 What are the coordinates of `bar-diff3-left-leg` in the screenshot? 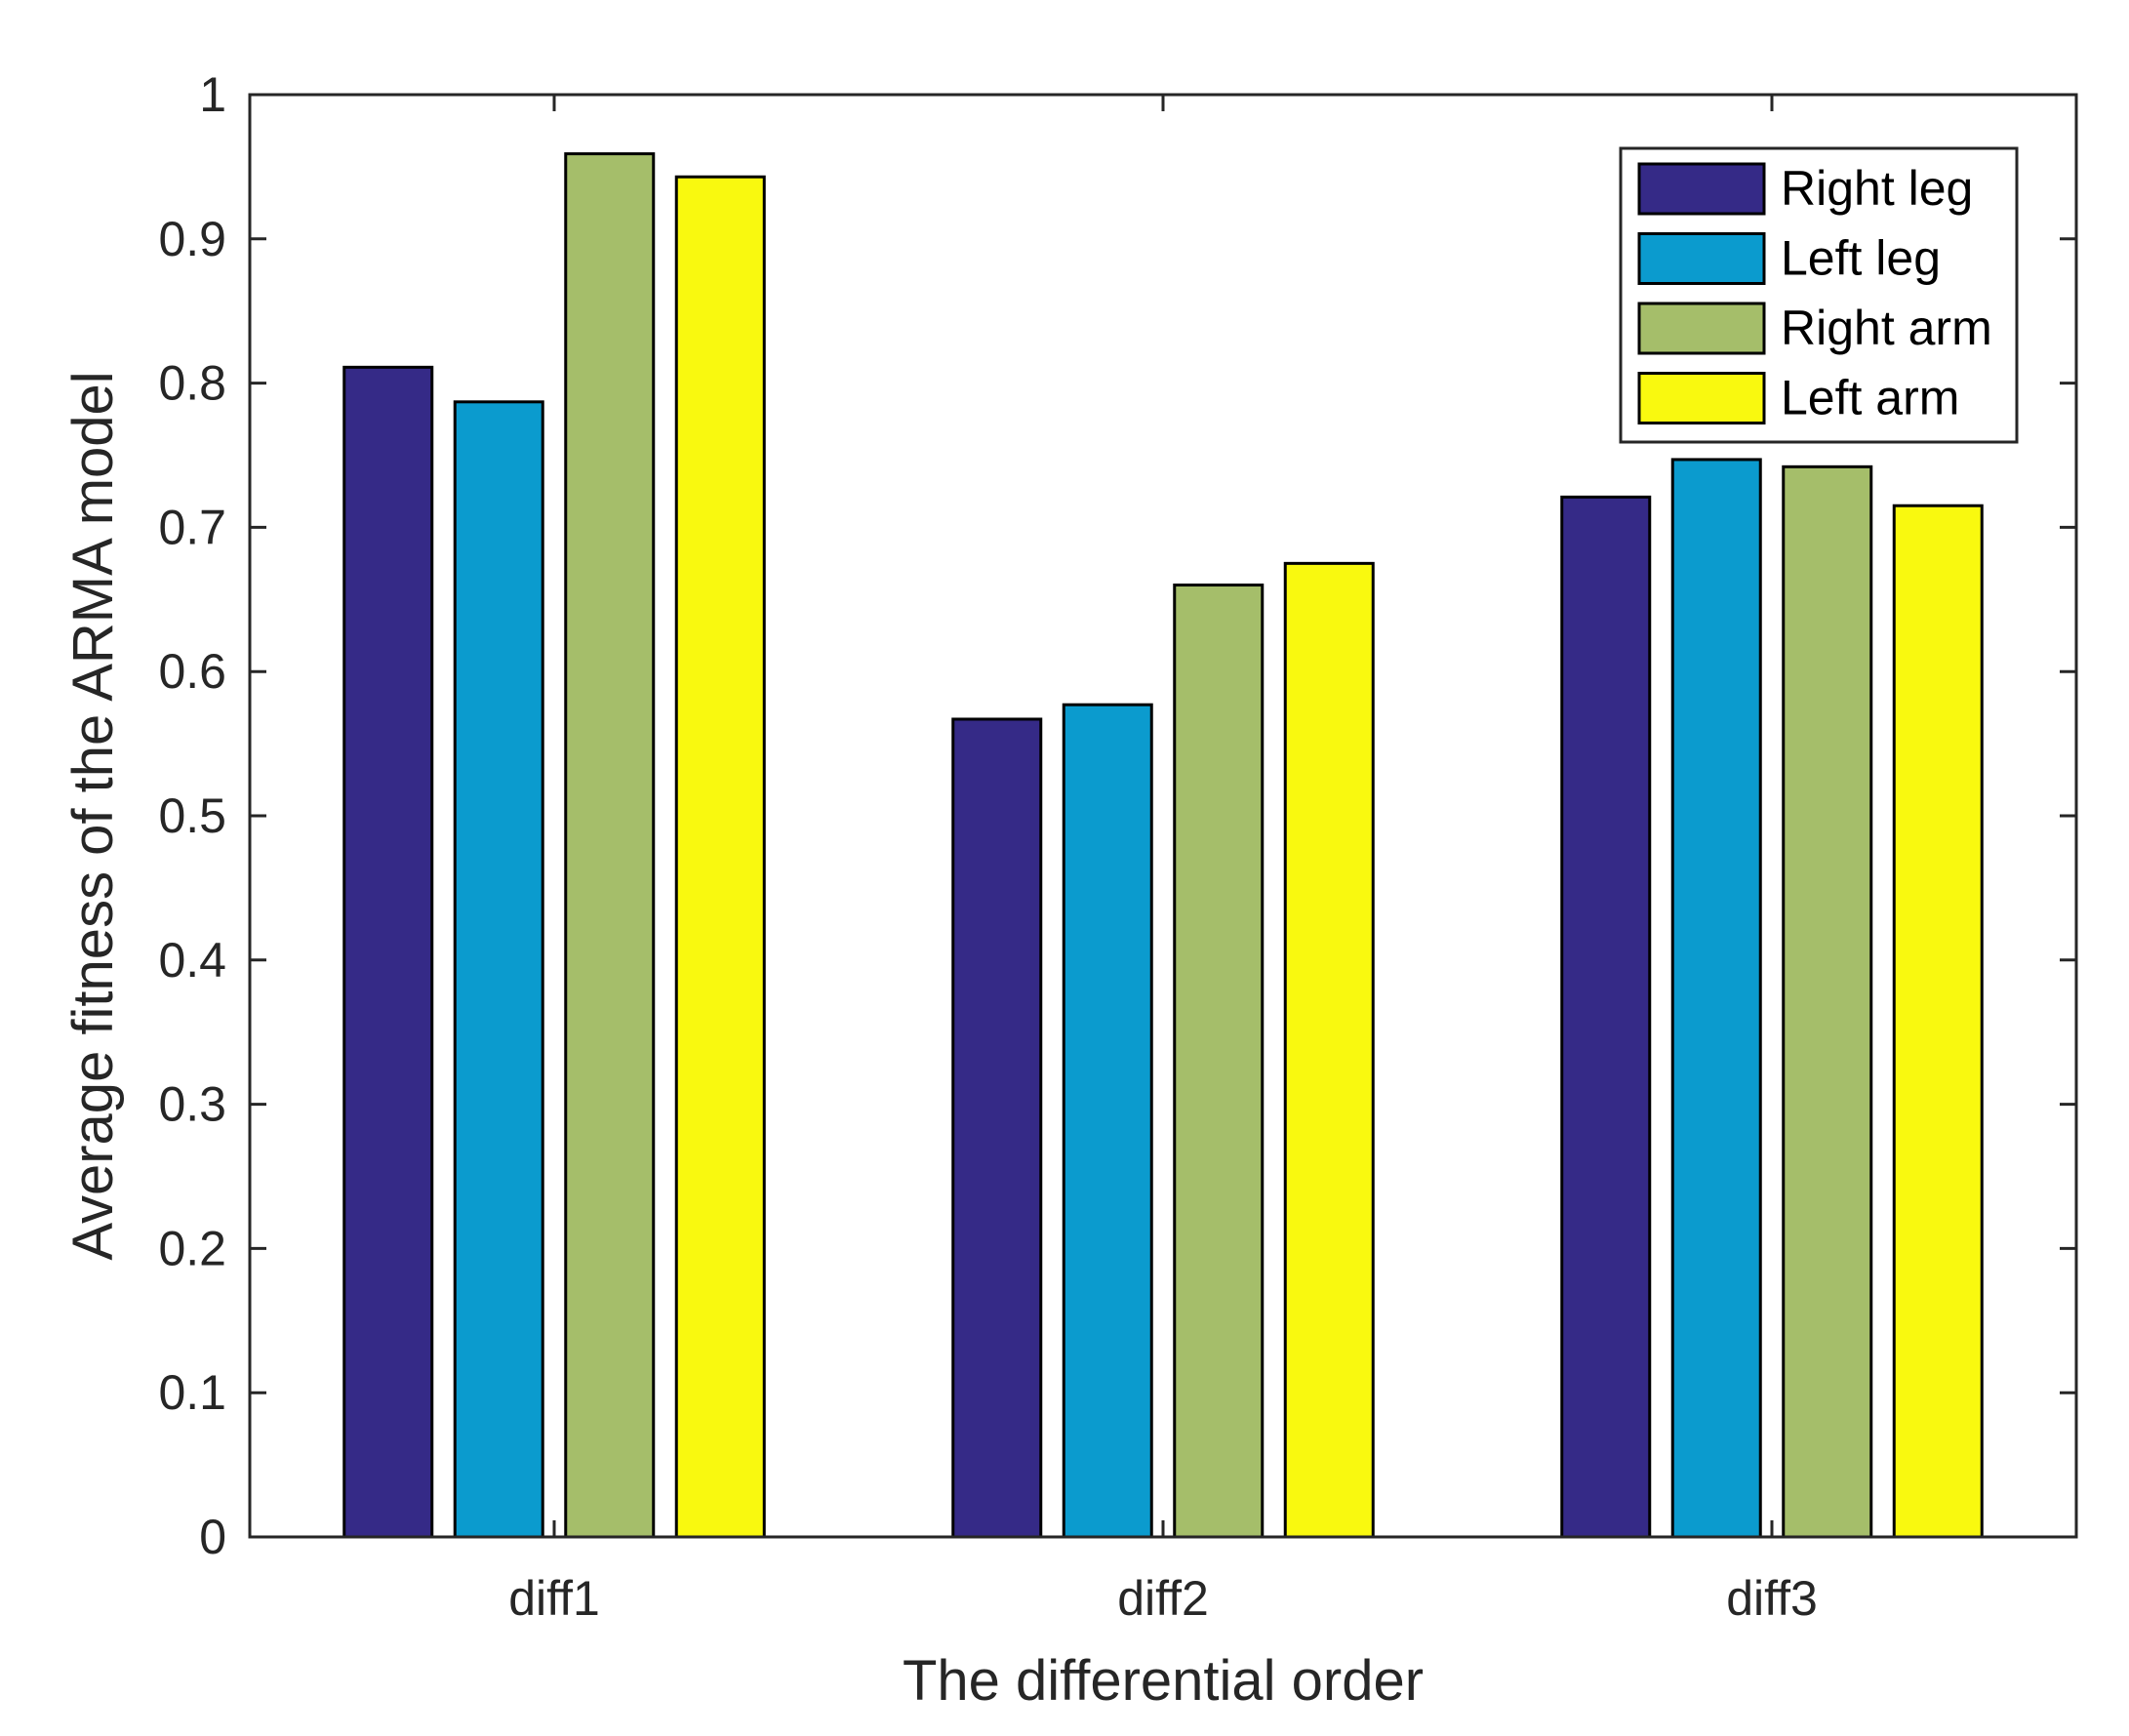 It's located at (1716, 998).